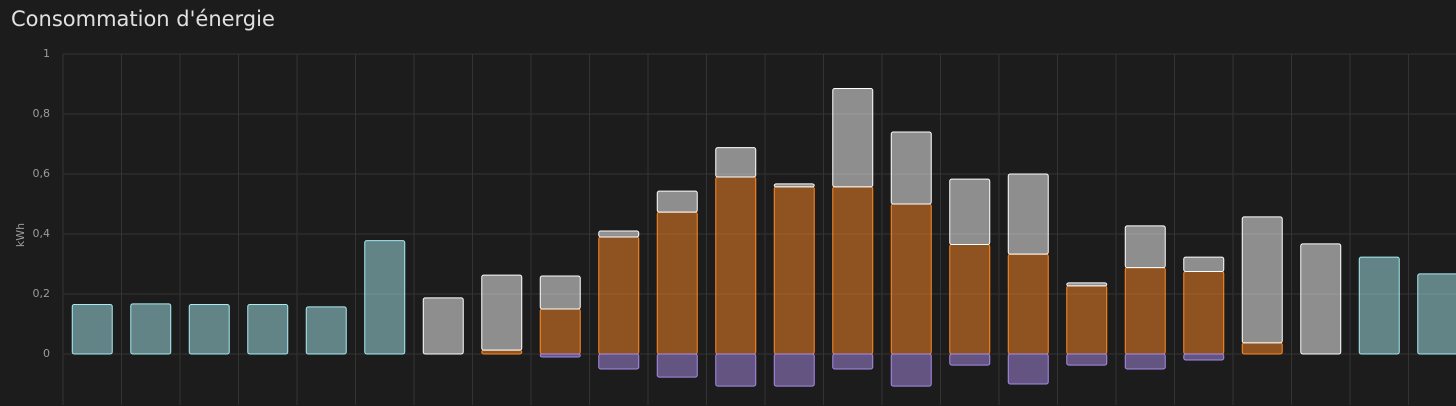 The height and width of the screenshot is (406, 1456). I want to click on y-tick-label: 1, so click(46, 53).